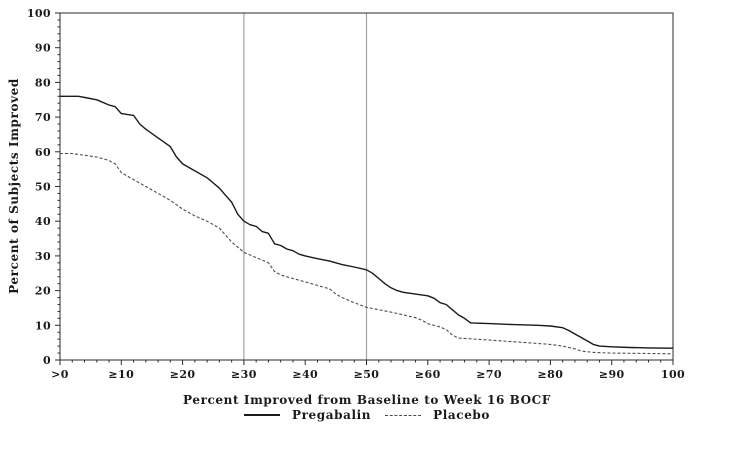  I want to click on svg-text: ≥40, so click(305, 374).